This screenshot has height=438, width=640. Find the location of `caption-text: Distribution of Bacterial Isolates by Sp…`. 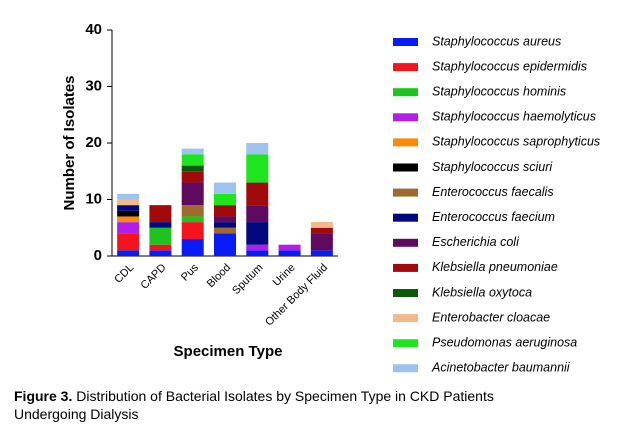

caption-text: Distribution of Bacterial Isolates by Sp… is located at coordinates (254, 405).